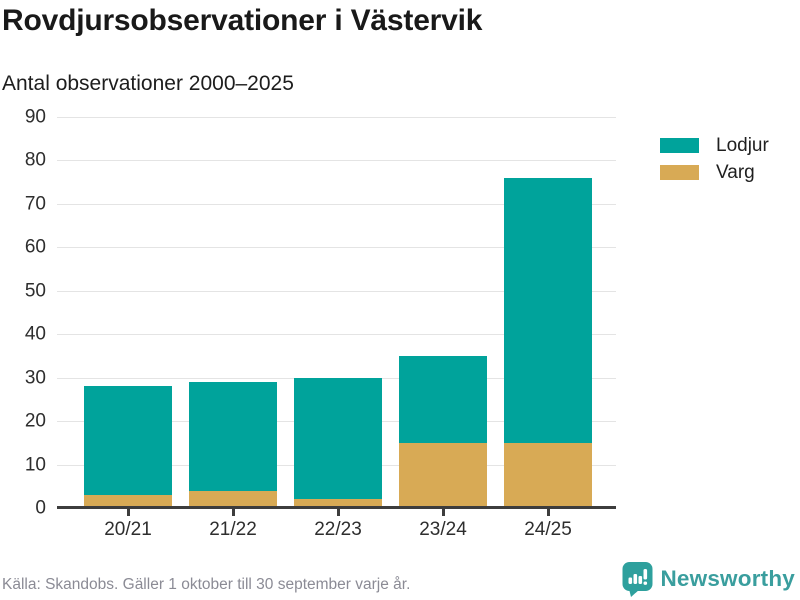 Image resolution: width=800 pixels, height=600 pixels. I want to click on legend-row-lodjur: Lodjur, so click(714, 145).